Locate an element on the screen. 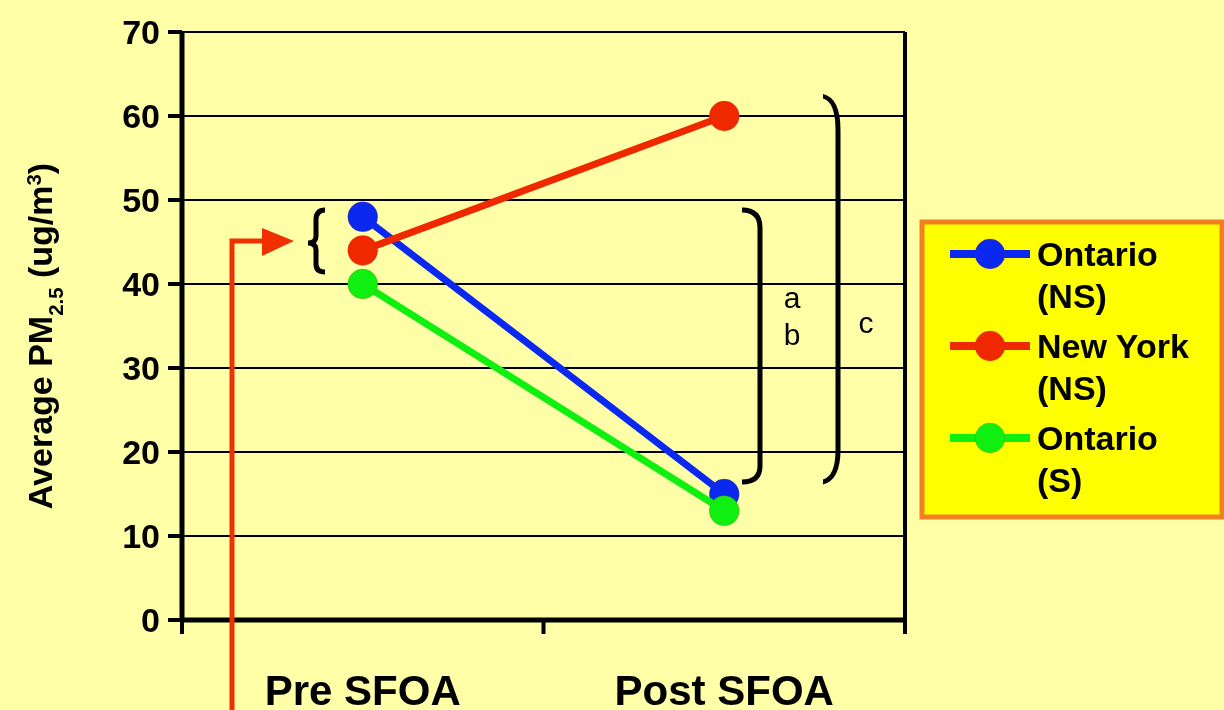 This screenshot has width=1224, height=710. legend-label: New York (NS) is located at coordinates (1113, 367).